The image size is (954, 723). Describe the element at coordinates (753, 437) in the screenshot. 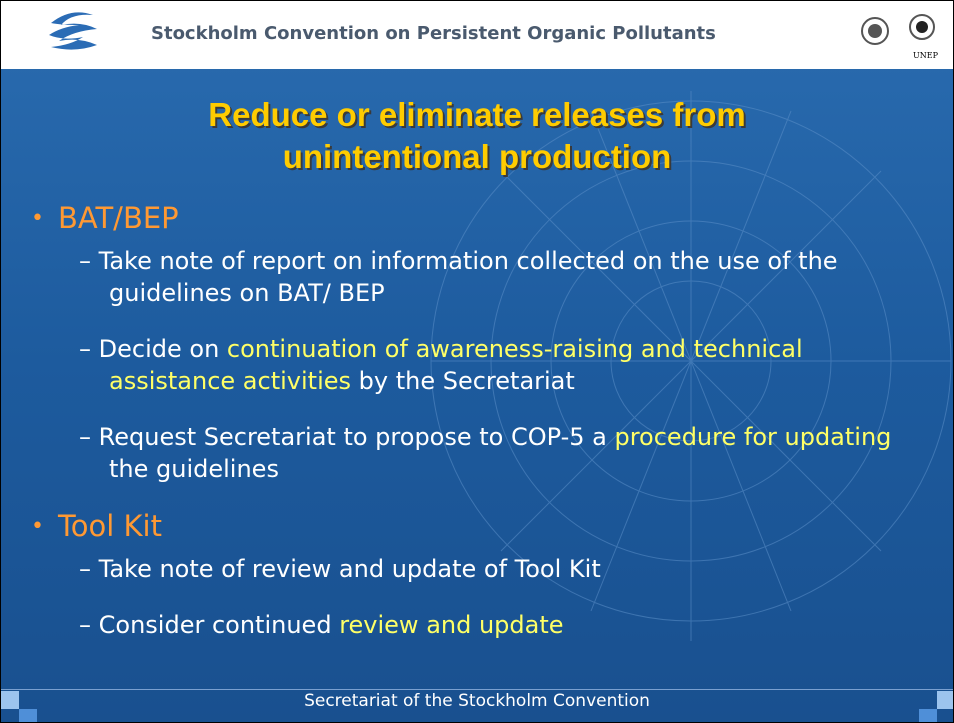

I see `highlight-text: procedure for updating` at that location.